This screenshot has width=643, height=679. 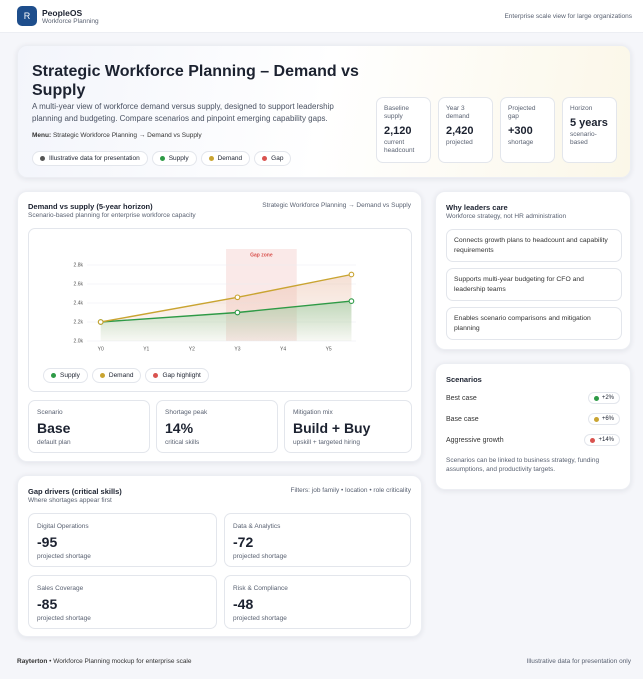 I want to click on legend-item: Demand, so click(x=116, y=375).